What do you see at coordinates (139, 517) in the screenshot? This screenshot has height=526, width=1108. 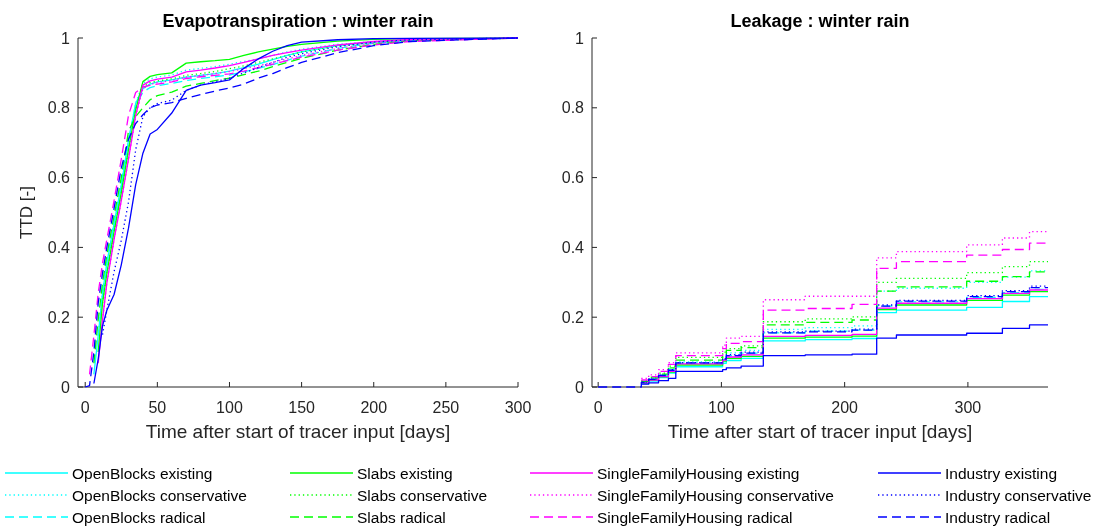 I see `legend-label: OpenBlocks radical` at bounding box center [139, 517].